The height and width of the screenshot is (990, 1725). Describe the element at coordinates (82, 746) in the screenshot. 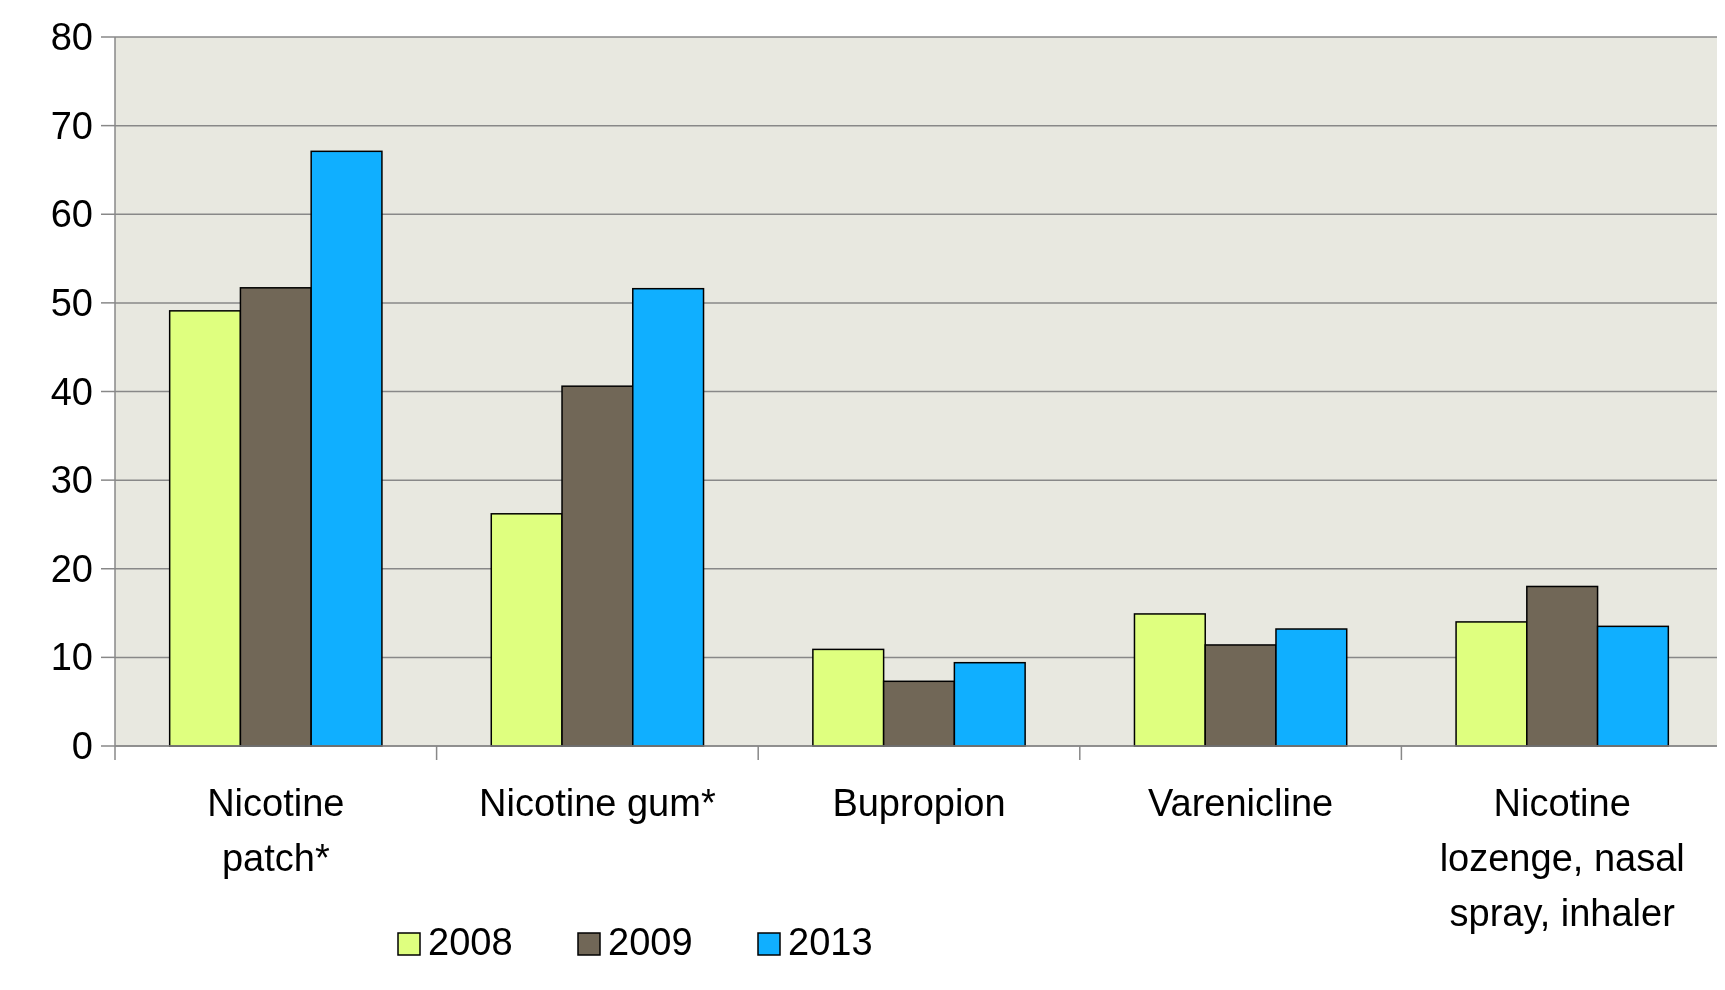

I see `y-tick-label: 0` at that location.